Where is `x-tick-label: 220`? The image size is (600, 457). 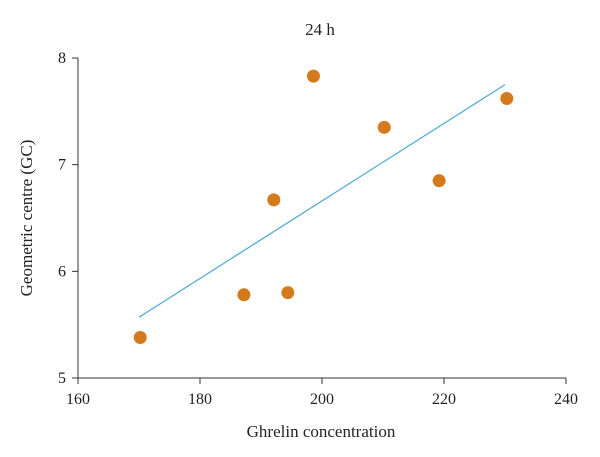 x-tick-label: 220 is located at coordinates (444, 399).